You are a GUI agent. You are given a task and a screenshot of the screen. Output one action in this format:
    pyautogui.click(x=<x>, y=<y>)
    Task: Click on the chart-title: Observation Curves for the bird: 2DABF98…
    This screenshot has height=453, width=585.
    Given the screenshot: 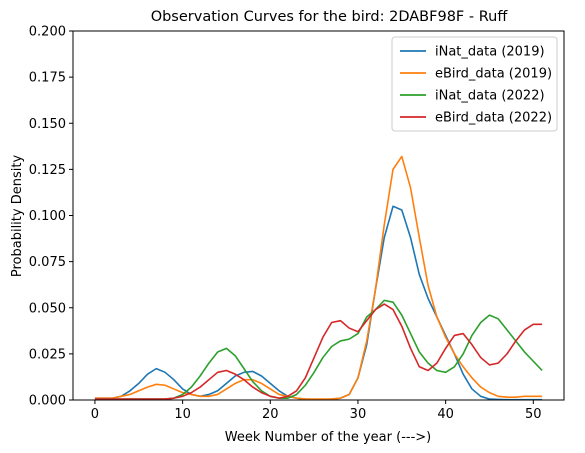 What is the action you would take?
    pyautogui.click(x=330, y=17)
    